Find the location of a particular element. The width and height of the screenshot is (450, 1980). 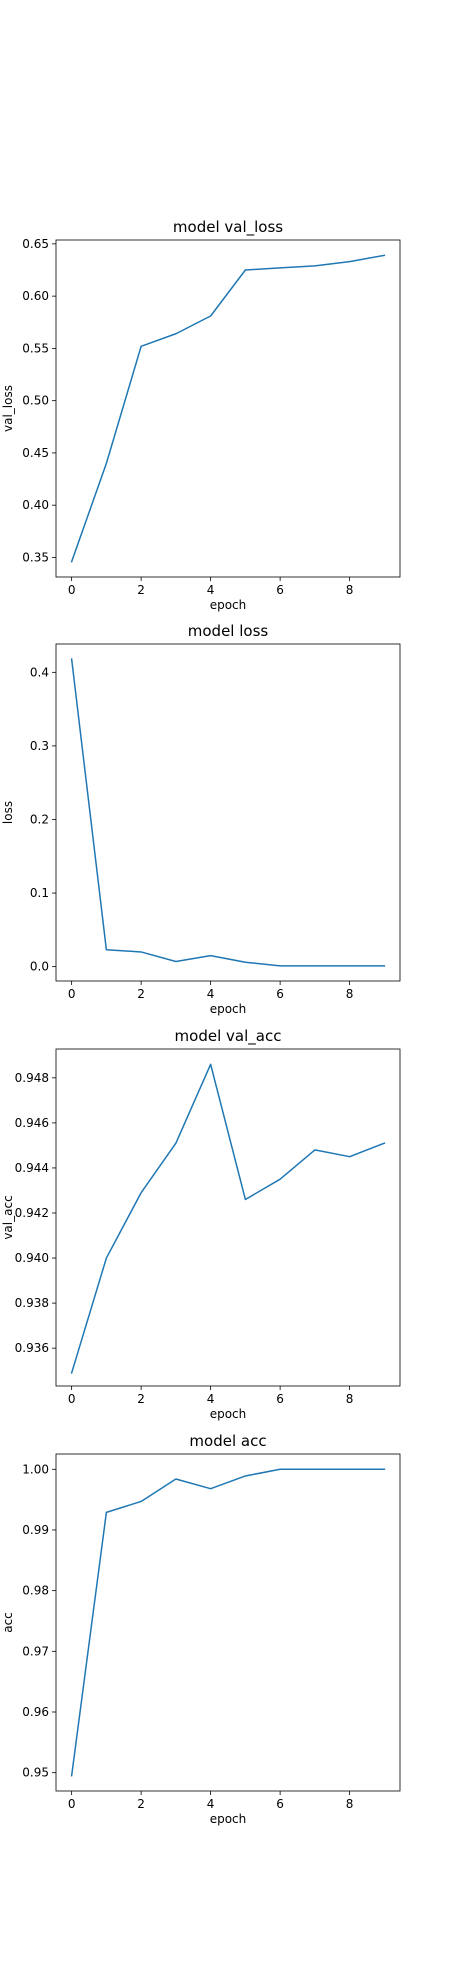

y-tick-label: 0.1 is located at coordinates (39, 893).